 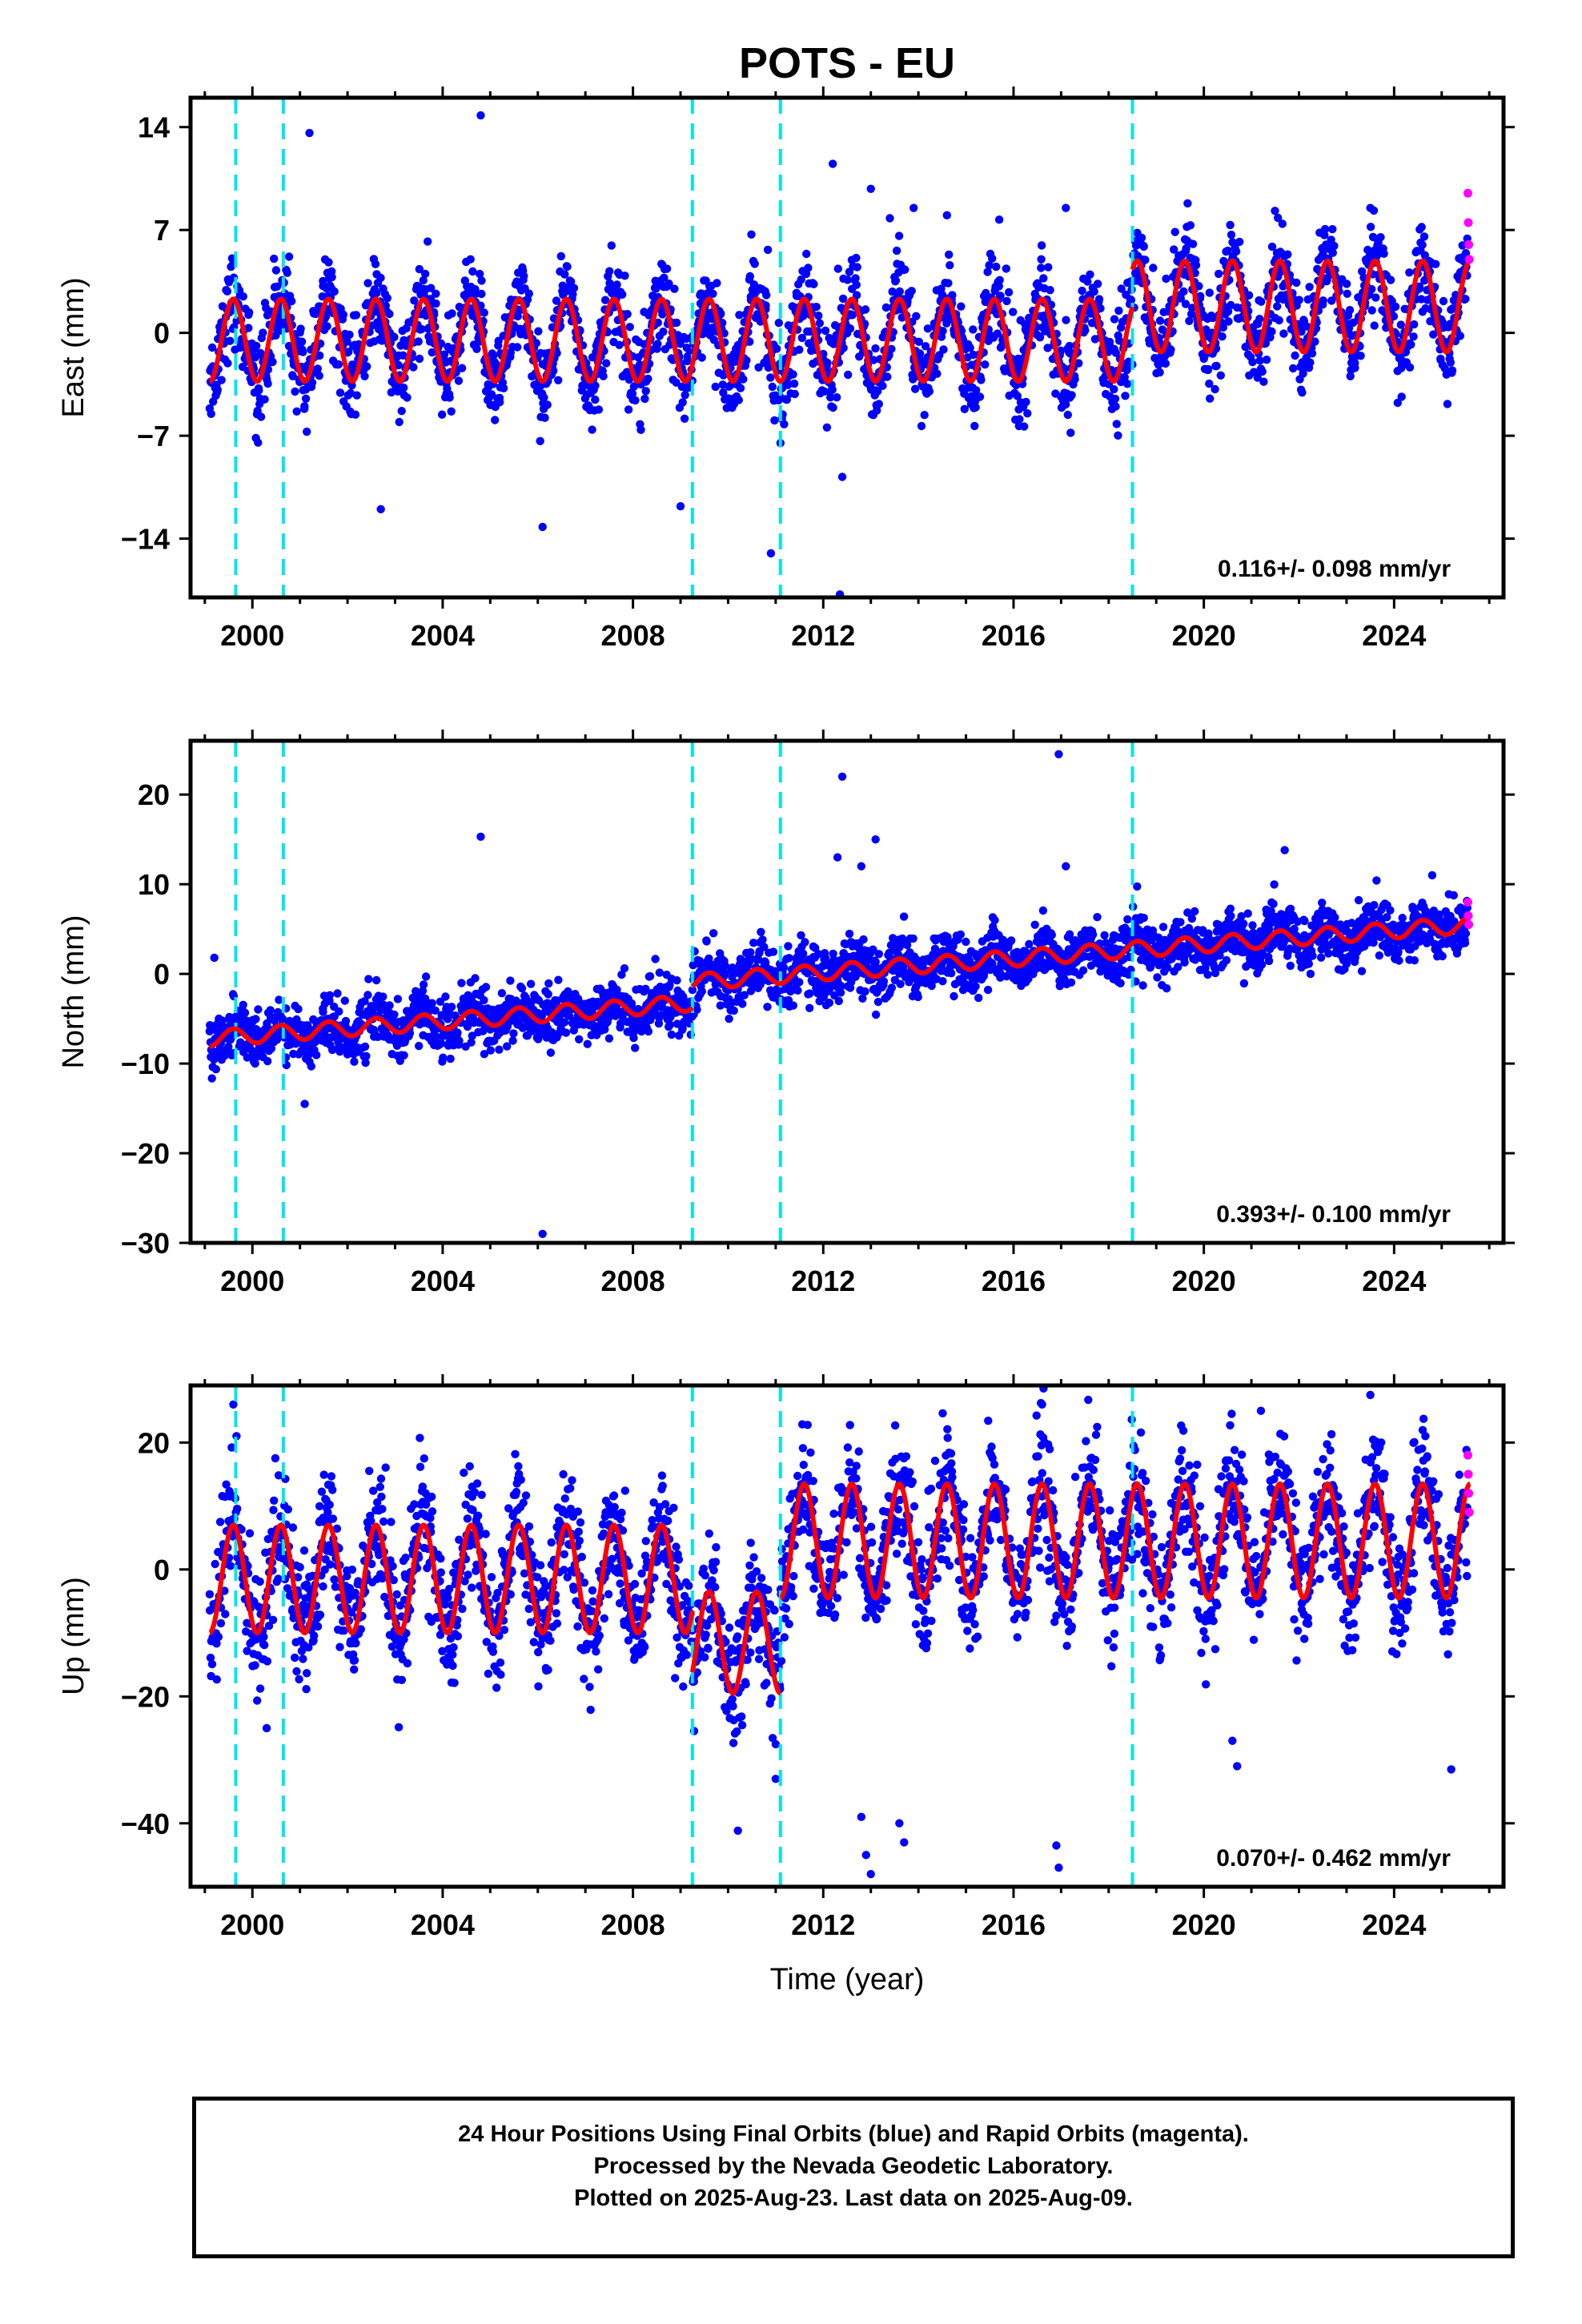 What do you see at coordinates (1301, 306) in the screenshot?
I see `east-model-fit` at bounding box center [1301, 306].